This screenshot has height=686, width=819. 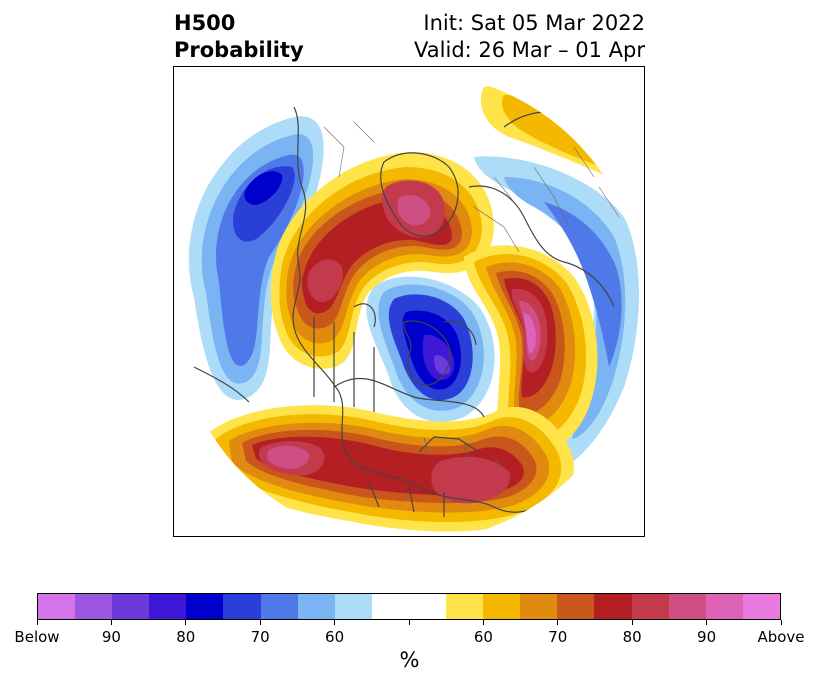 I want to click on colorbar, so click(x=409, y=606).